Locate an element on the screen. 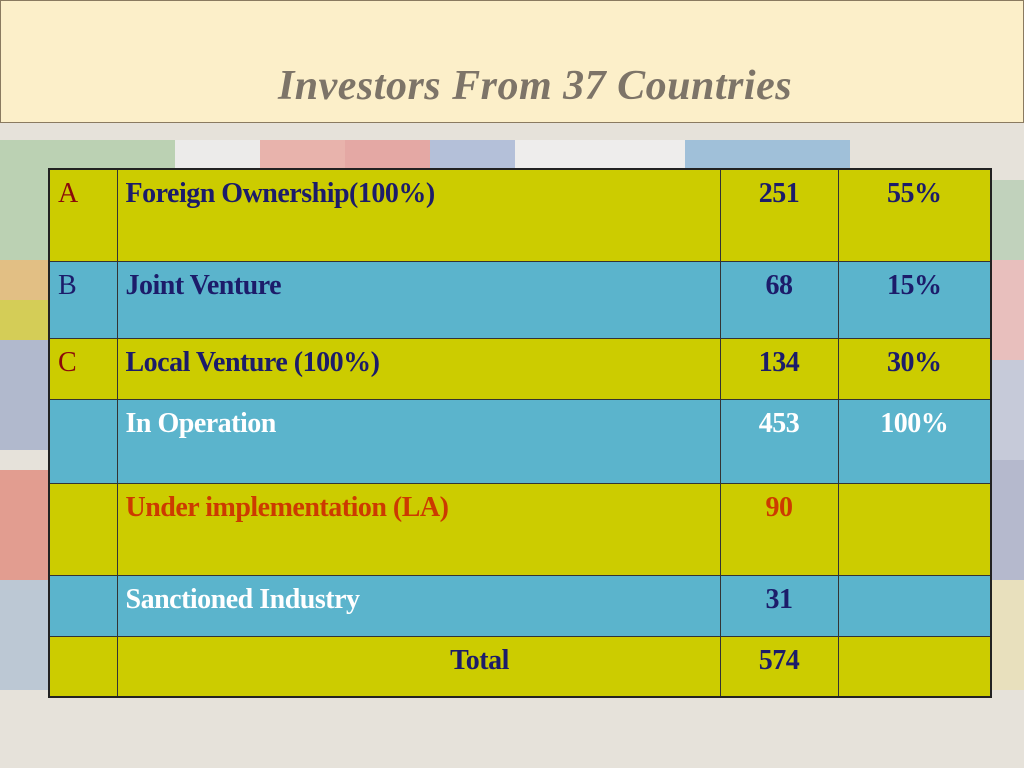  row-label: A is located at coordinates (83, 215).